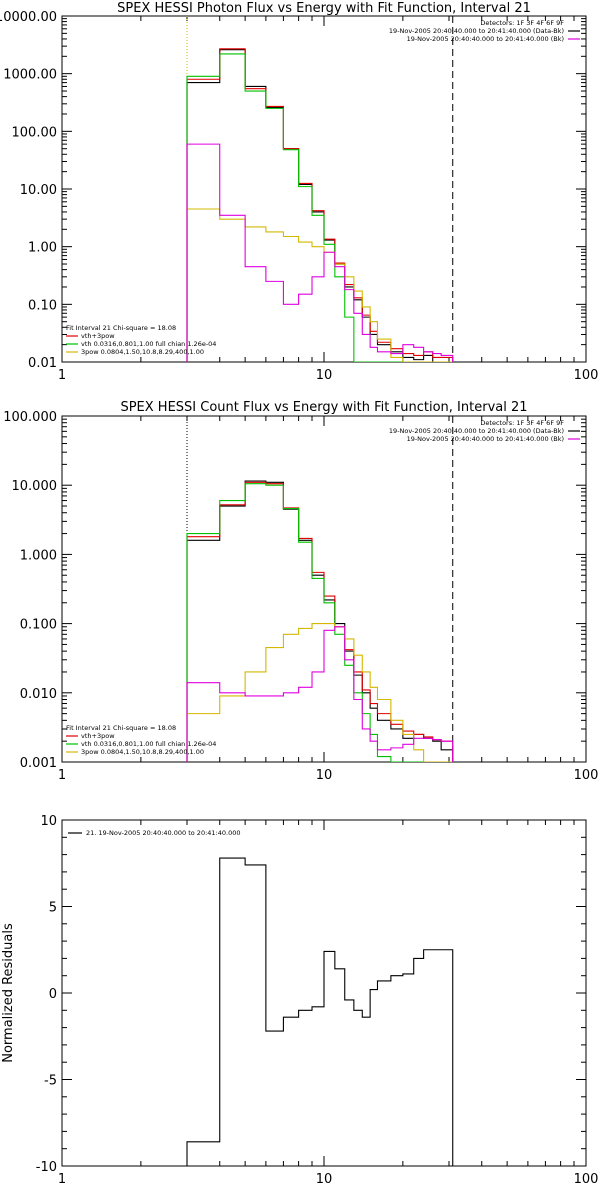 The width and height of the screenshot is (600, 1200). I want to click on y-tick-label: 100.00, so click(35, 132).